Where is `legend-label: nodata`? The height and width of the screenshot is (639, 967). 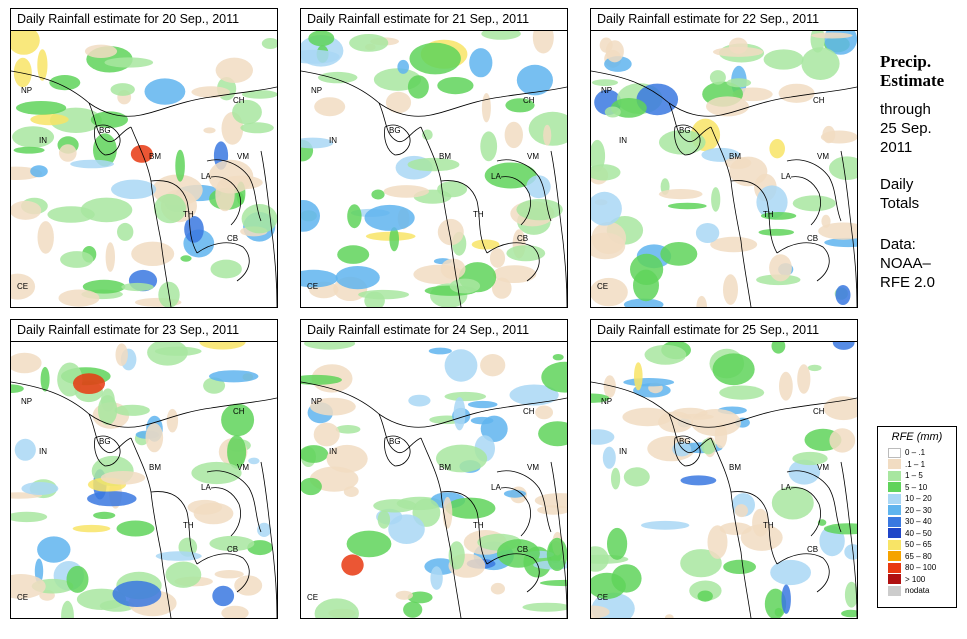
legend-label: nodata is located at coordinates (917, 591).